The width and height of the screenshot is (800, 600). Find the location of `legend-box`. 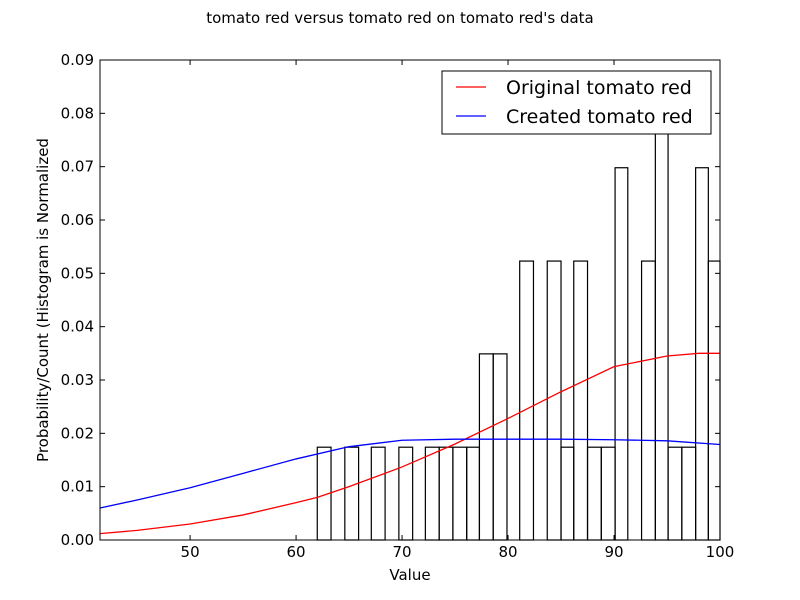

legend-box is located at coordinates (576, 102).